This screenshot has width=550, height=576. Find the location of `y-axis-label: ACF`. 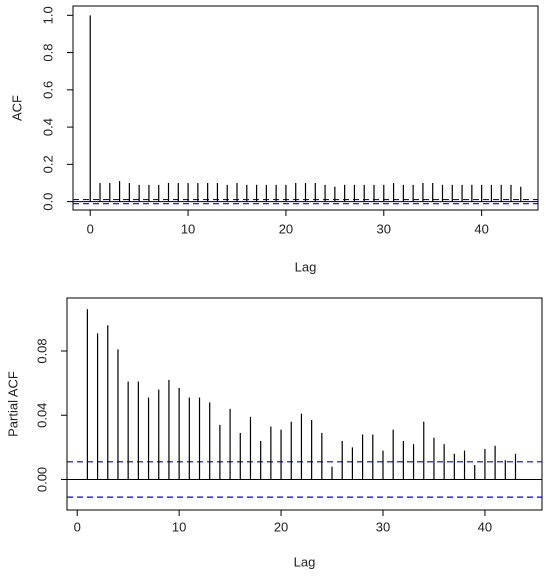

y-axis-label: ACF is located at coordinates (16, 108).